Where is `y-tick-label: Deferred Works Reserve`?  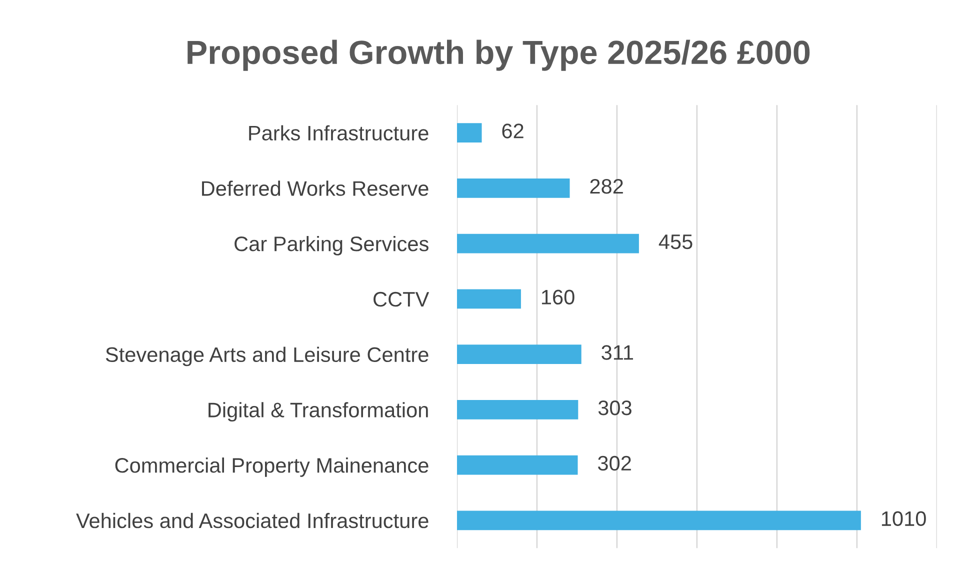
y-tick-label: Deferred Works Reserve is located at coordinates (315, 188).